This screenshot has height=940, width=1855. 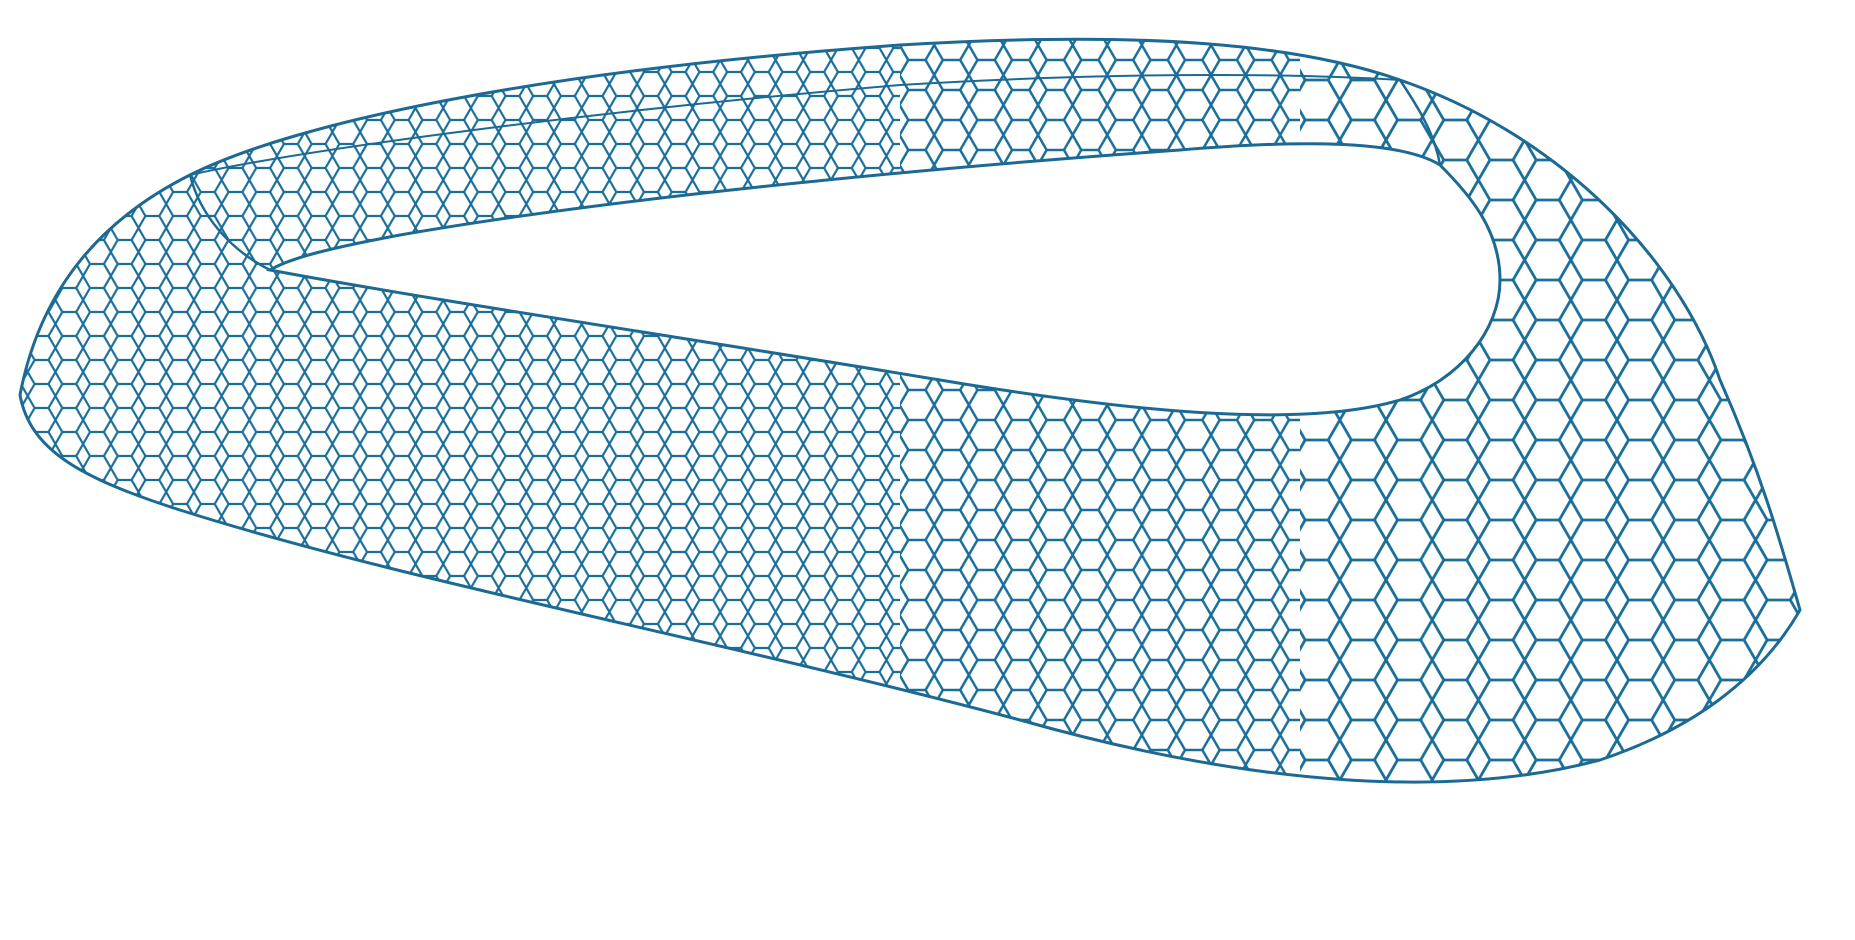 What do you see at coordinates (1420, 122) in the screenshot?
I see `shell-fold-right` at bounding box center [1420, 122].